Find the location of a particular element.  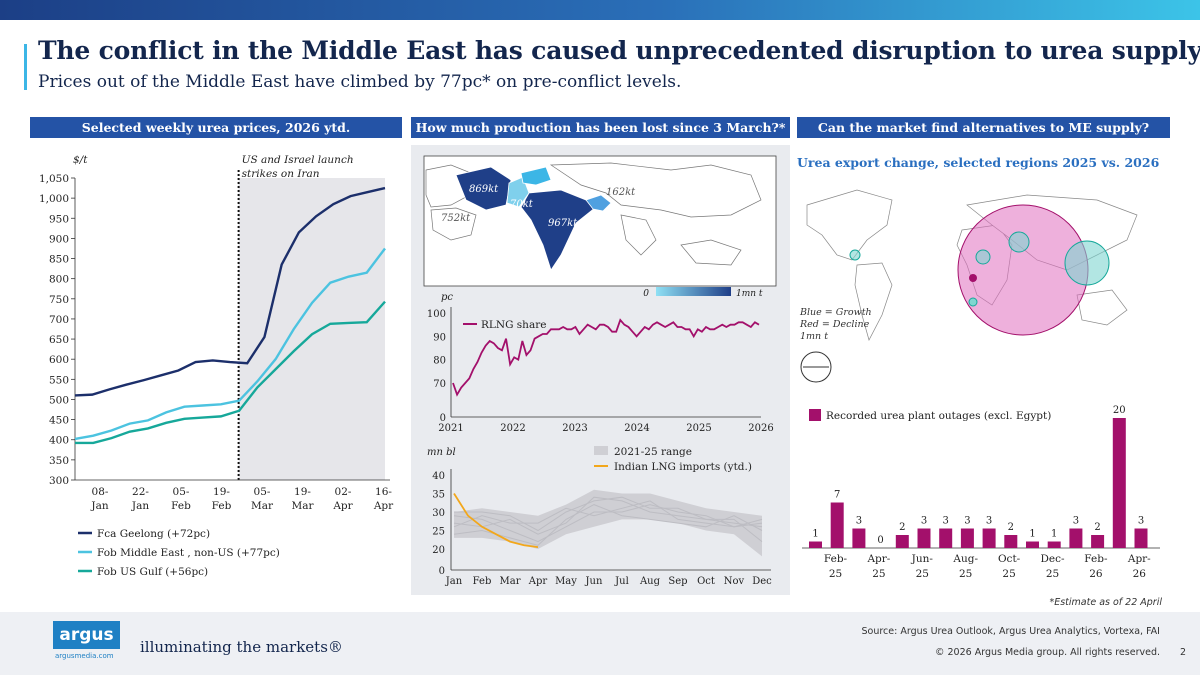

y-tick-label: 550 is located at coordinates (59, 380).